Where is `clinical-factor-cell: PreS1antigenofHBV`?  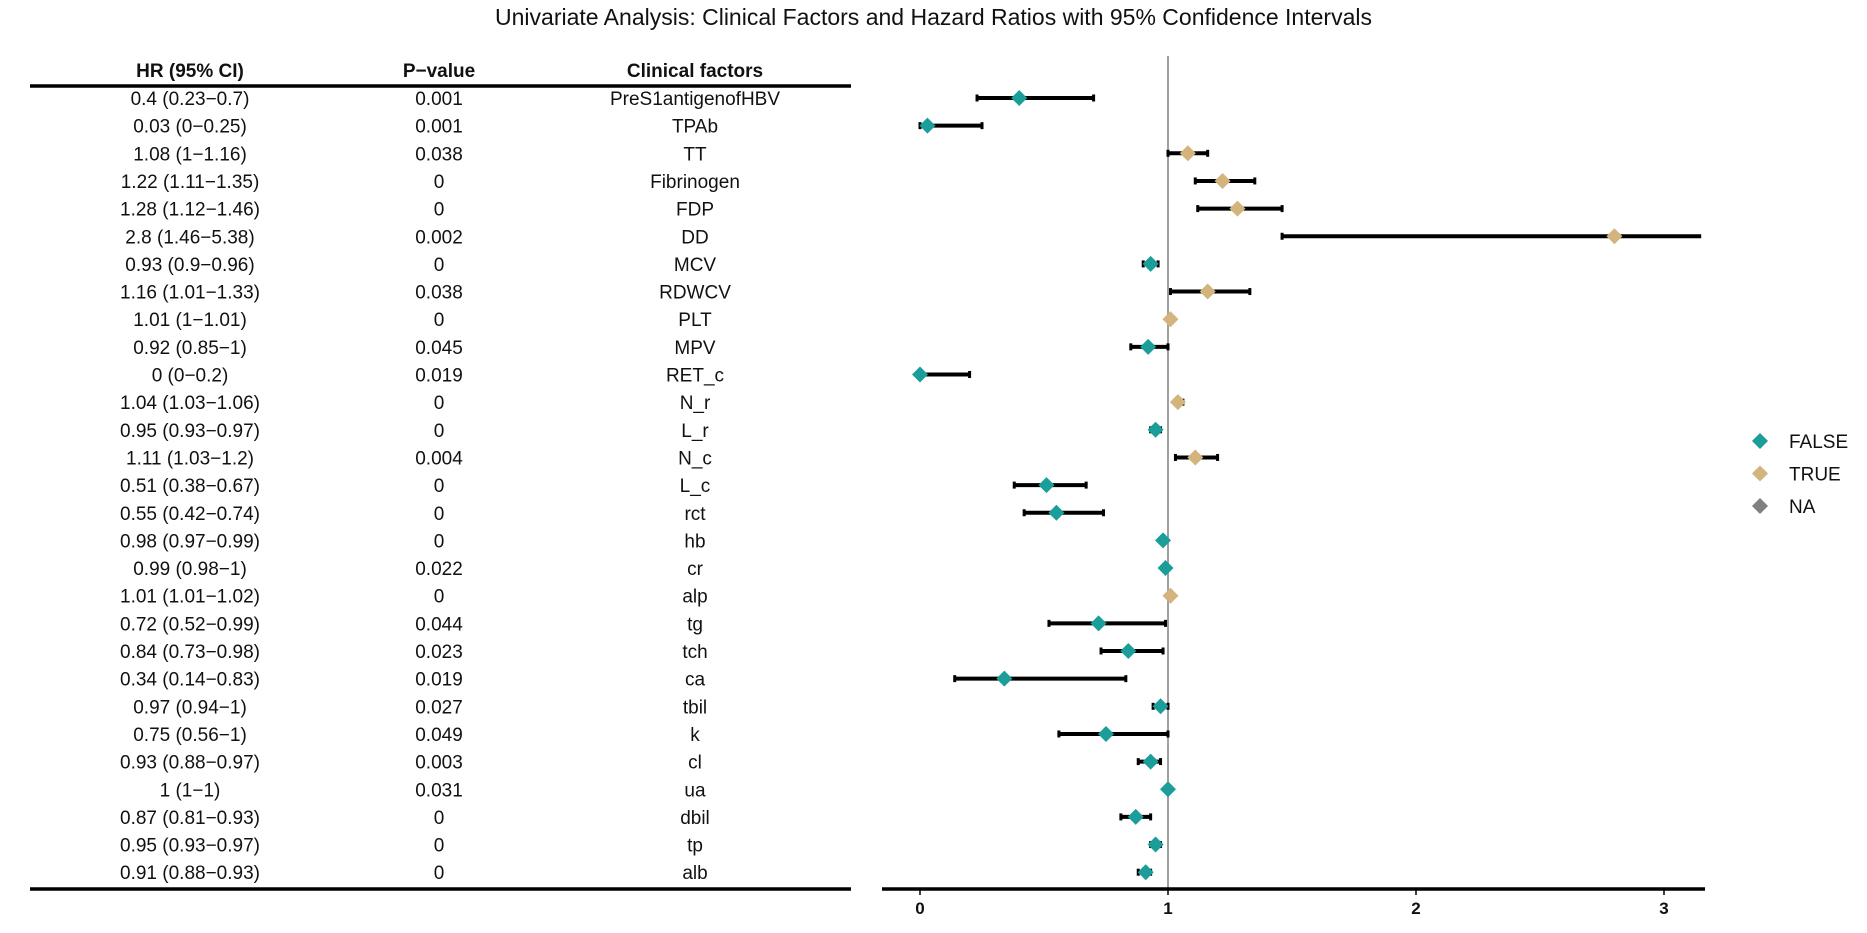 clinical-factor-cell: PreS1antigenofHBV is located at coordinates (695, 99).